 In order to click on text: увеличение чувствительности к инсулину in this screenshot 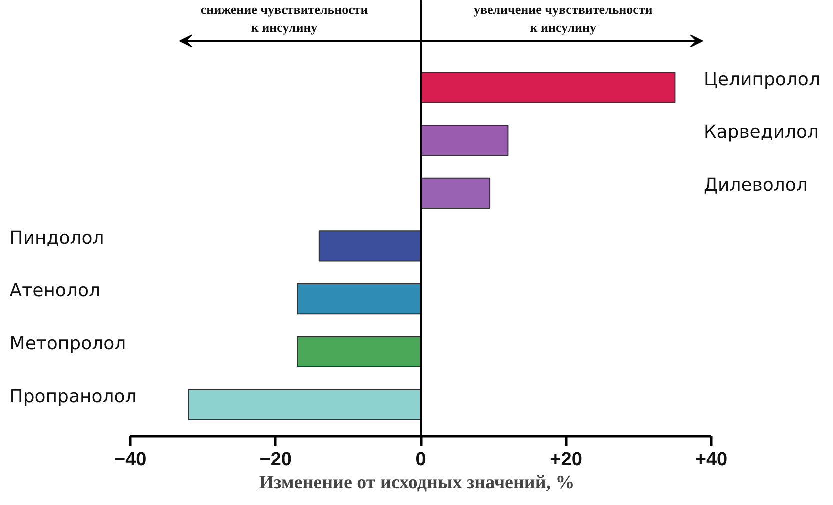, I will do `click(564, 19)`.